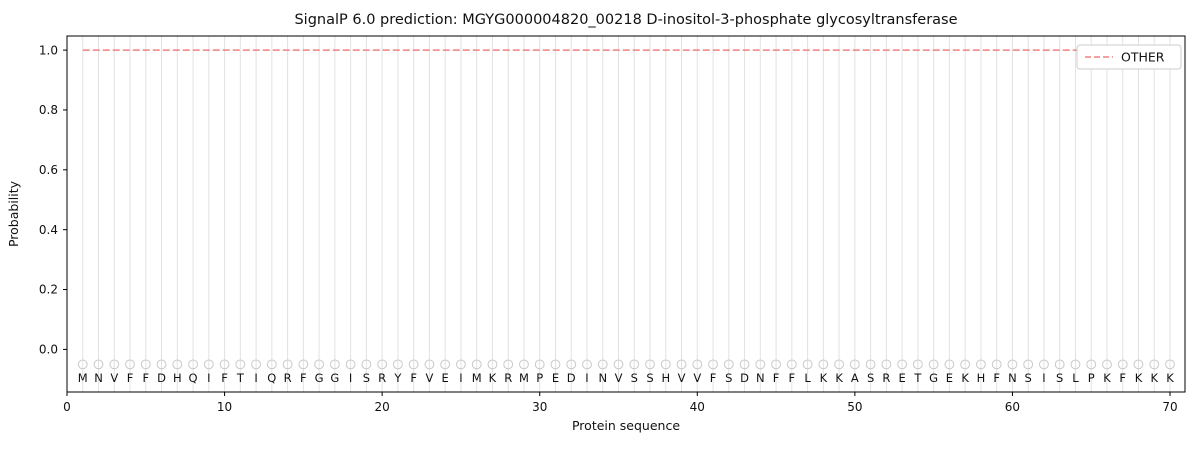  Describe the element at coordinates (224, 407) in the screenshot. I see `x-tick-label: 10` at that location.